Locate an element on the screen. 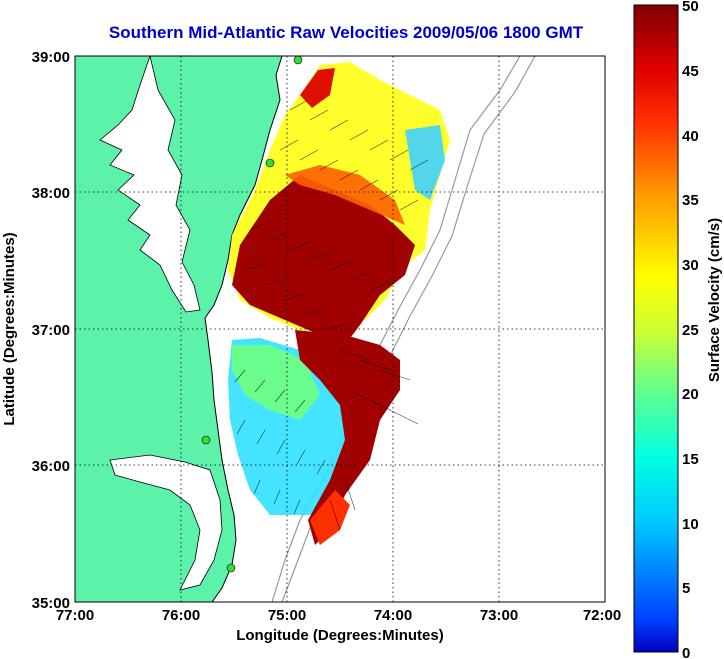 Image resolution: width=724 pixels, height=659 pixels. colorbar-tick-label: 5 is located at coordinates (686, 588).